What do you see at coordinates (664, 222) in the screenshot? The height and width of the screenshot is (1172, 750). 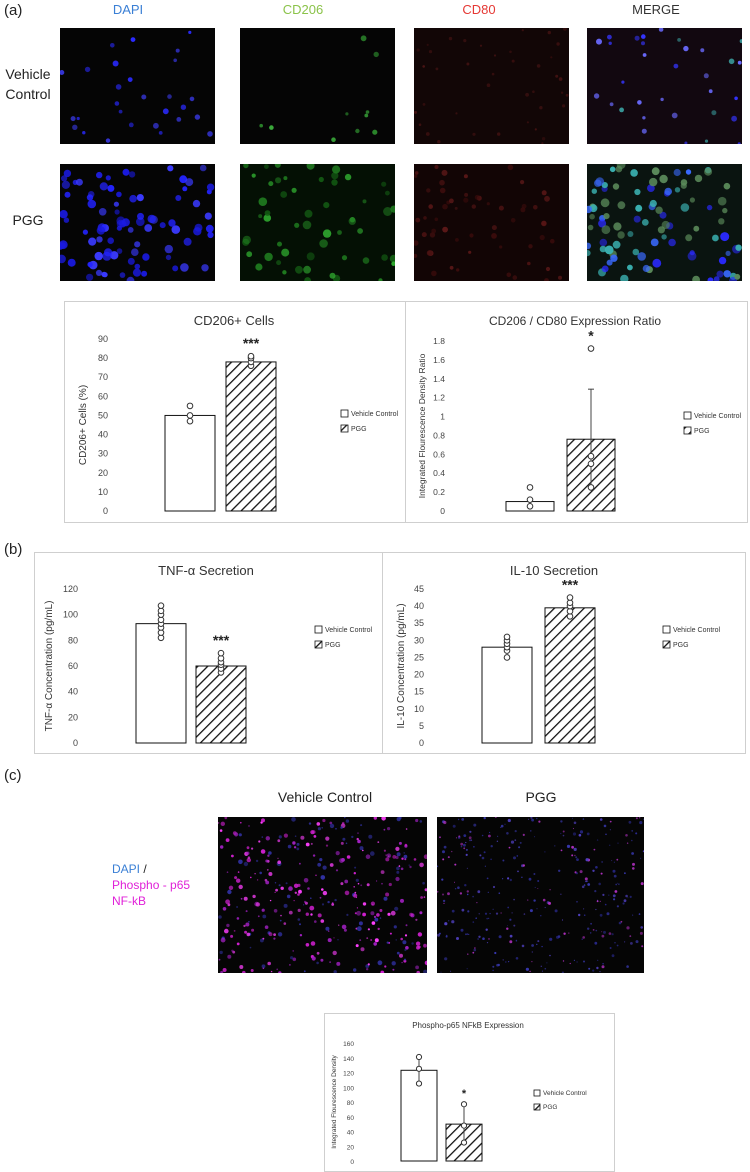 I see `micrograph-pgg-merge` at bounding box center [664, 222].